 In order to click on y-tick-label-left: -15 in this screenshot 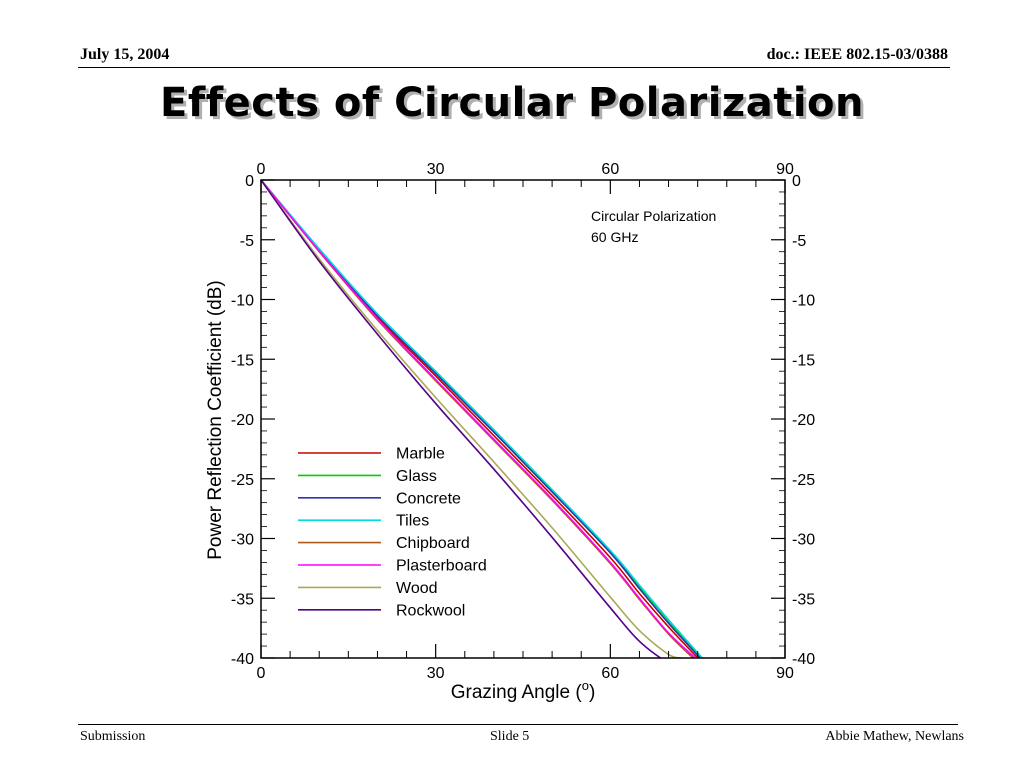, I will do `click(242, 360)`.